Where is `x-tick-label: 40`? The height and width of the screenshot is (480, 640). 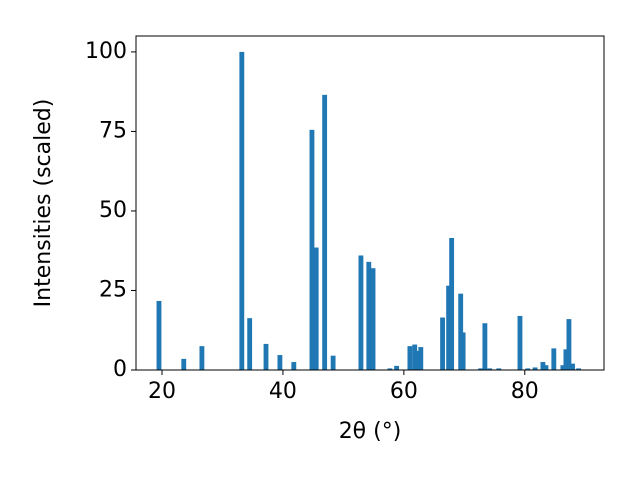 x-tick-label: 40 is located at coordinates (283, 391).